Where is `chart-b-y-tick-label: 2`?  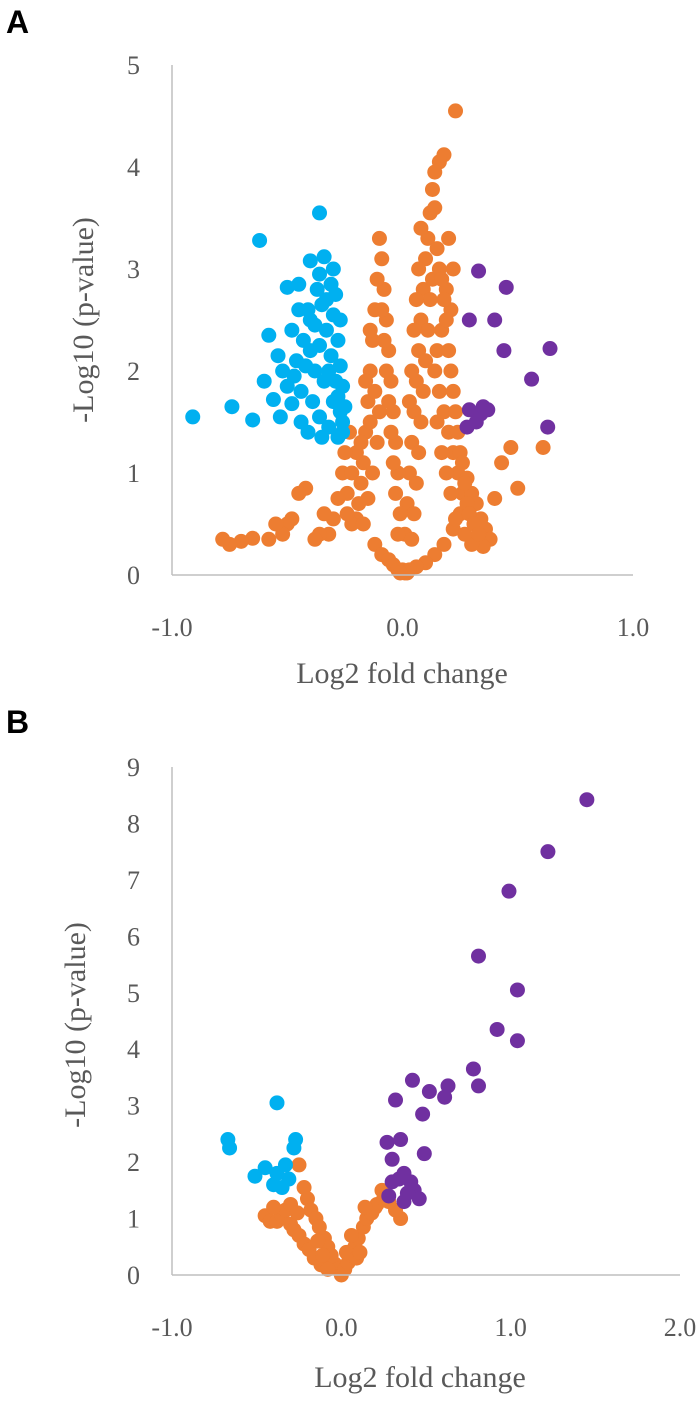
chart-b-y-tick-label: 2 is located at coordinates (133, 1162).